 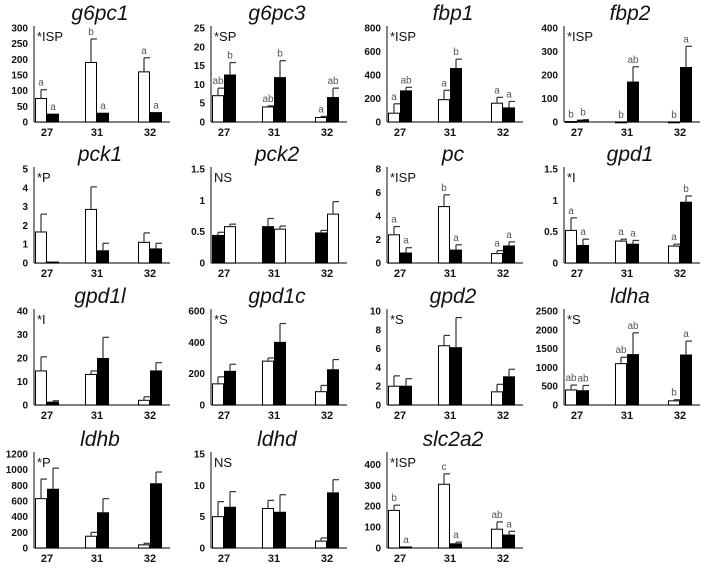 What do you see at coordinates (23, 312) in the screenshot?
I see `y-tick-label: 40` at bounding box center [23, 312].